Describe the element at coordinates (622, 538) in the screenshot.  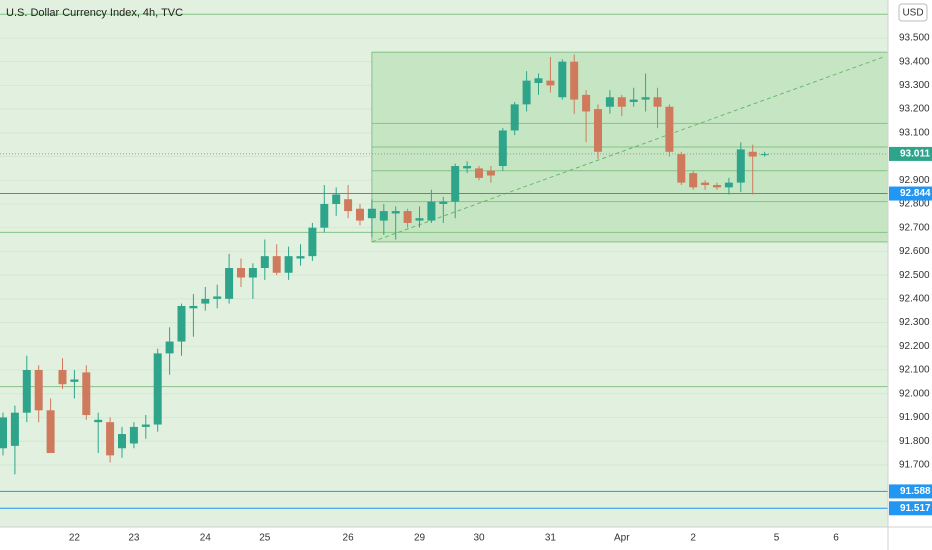
I see `x-tick-label: Apr` at that location.